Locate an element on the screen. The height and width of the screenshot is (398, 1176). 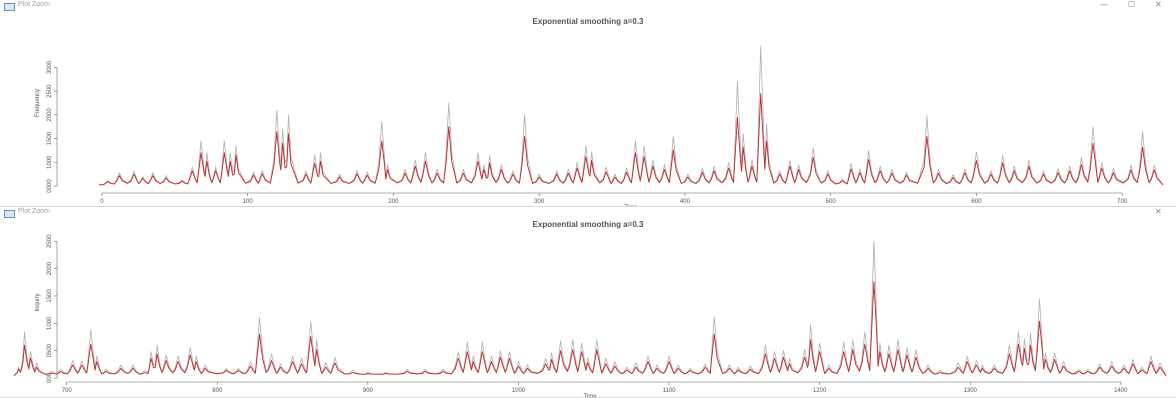
x-tick-label: 100 is located at coordinates (248, 202).